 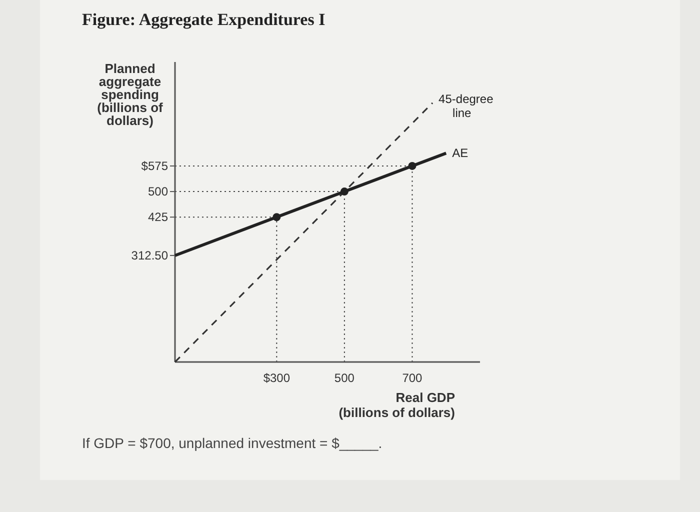 I want to click on x-axis-title: Real GDP (billions of dollars), so click(x=397, y=405).